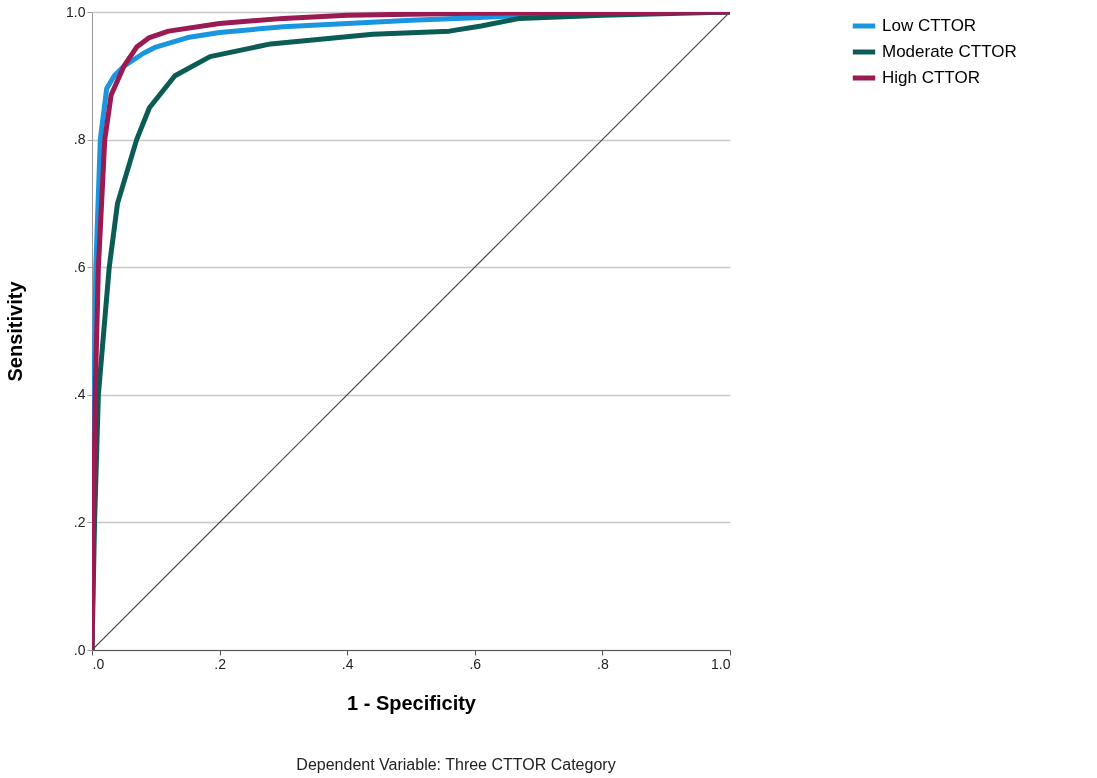  What do you see at coordinates (220, 663) in the screenshot?
I see `x-tick-label: .2` at bounding box center [220, 663].